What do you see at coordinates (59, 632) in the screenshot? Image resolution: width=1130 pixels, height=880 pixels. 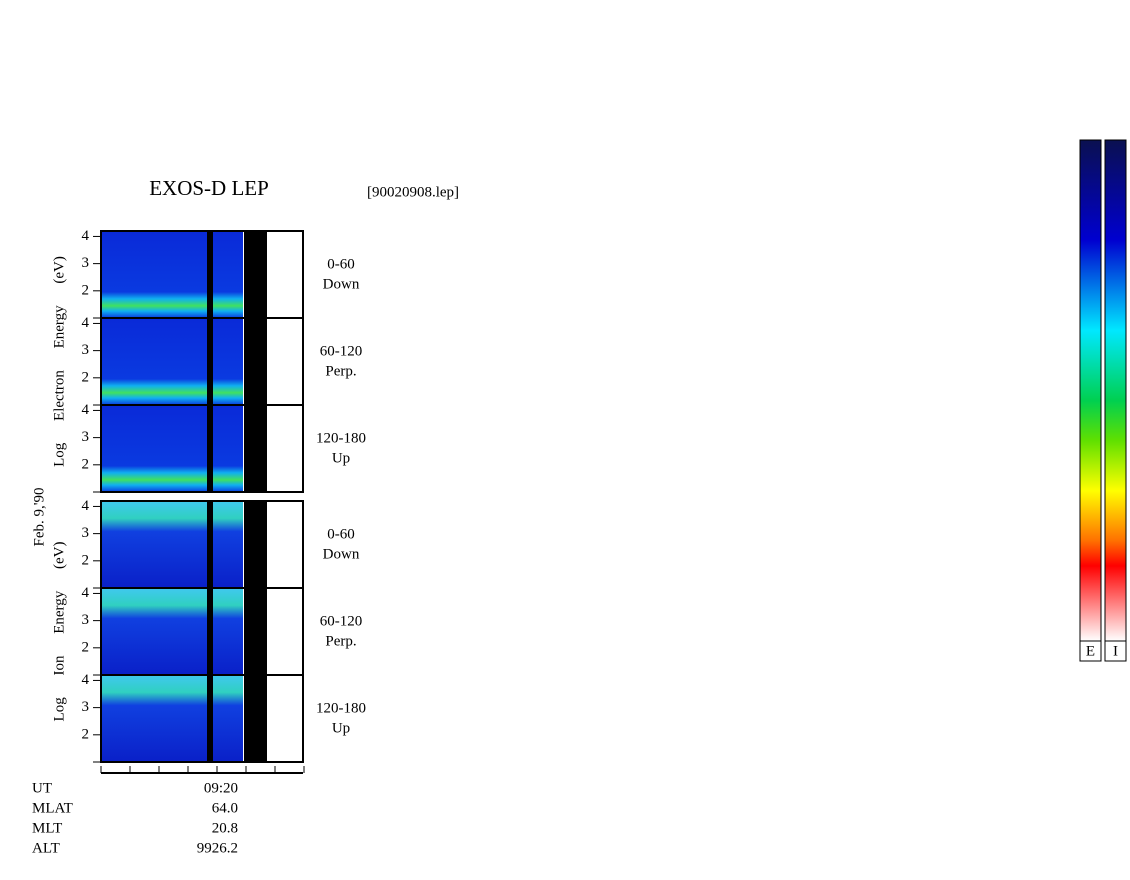 I see `y-axis-label: Log Ion Energy (eV)` at bounding box center [59, 632].